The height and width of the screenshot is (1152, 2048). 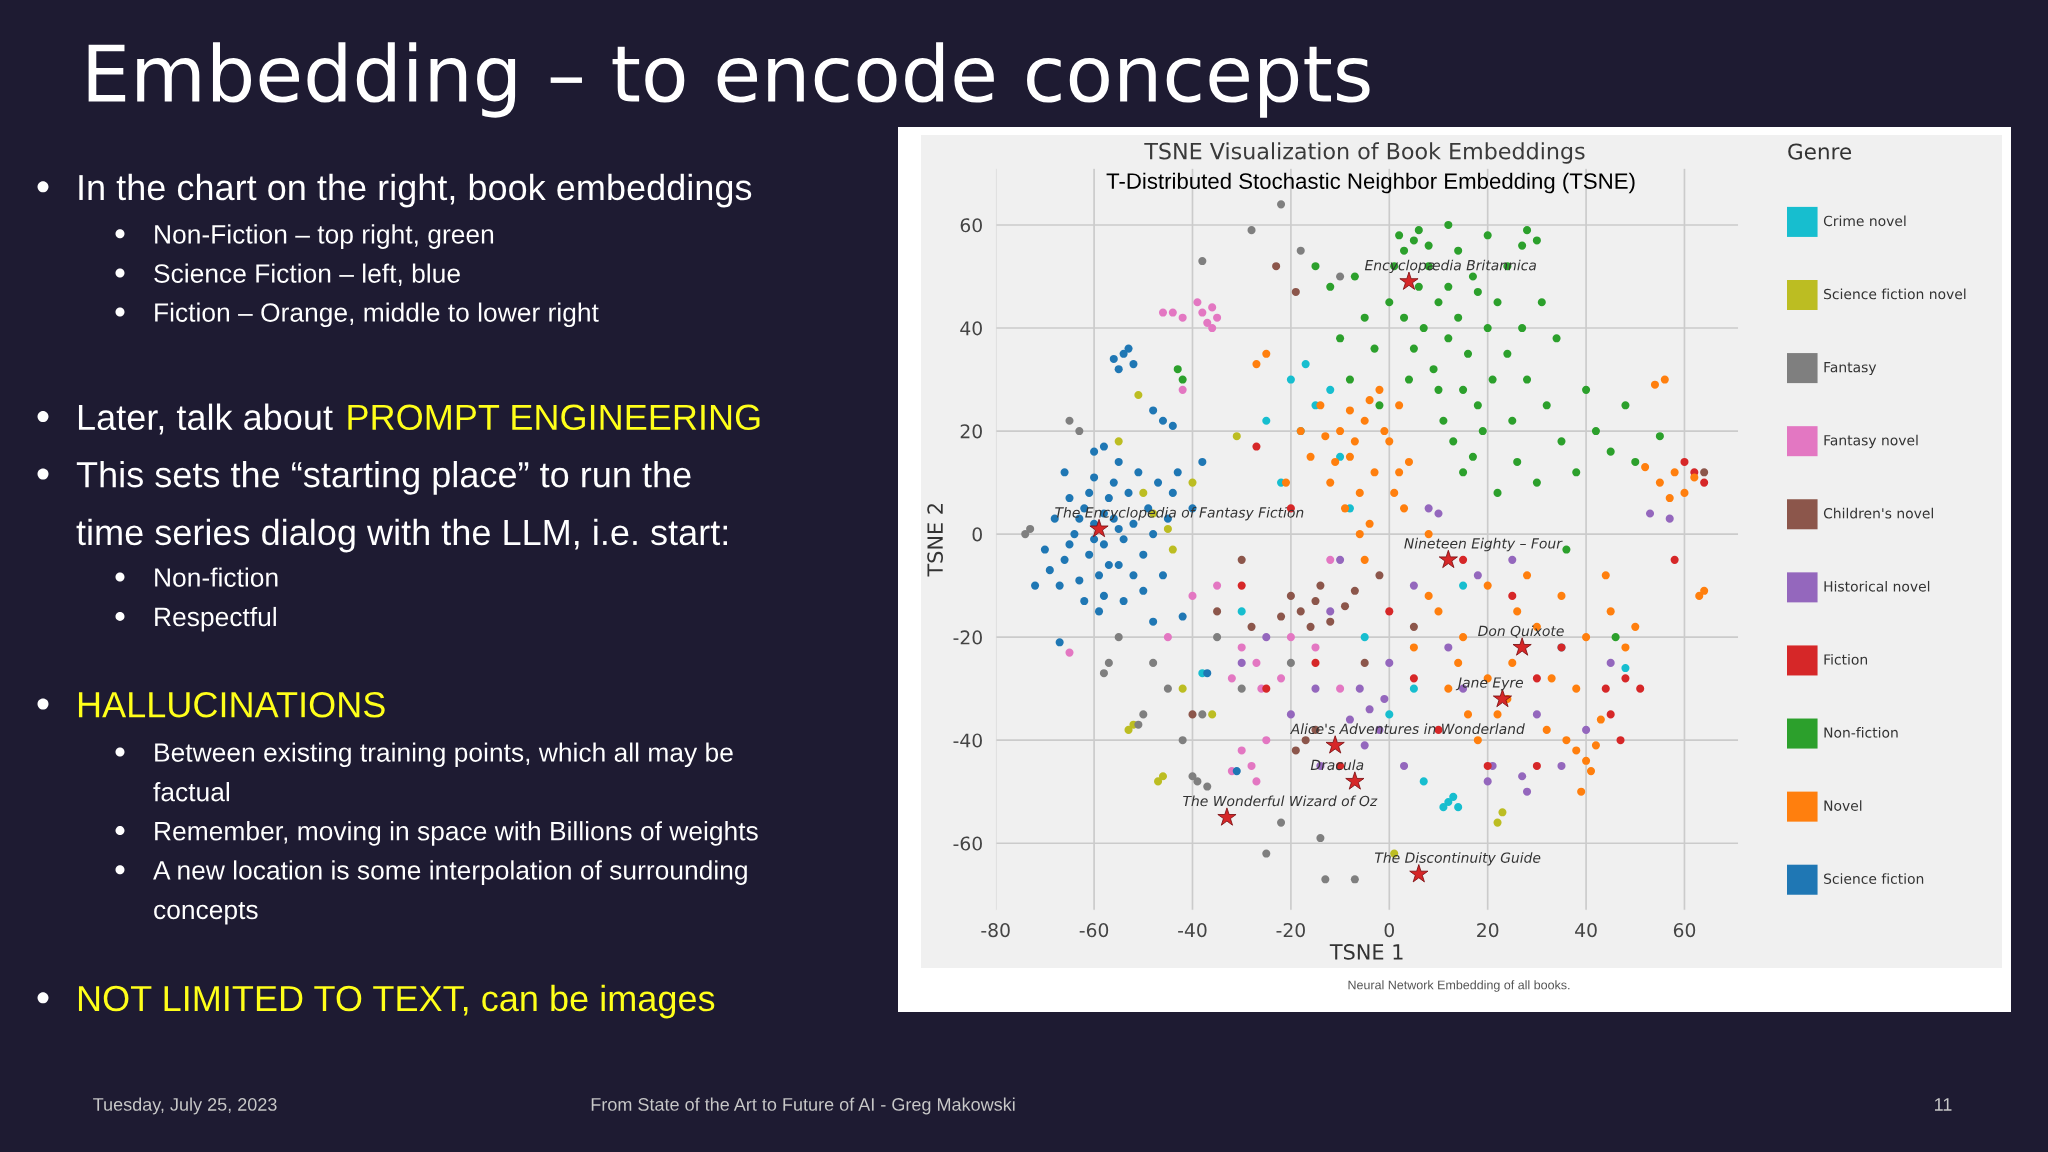 I want to click on legend-label: Science fiction, so click(x=1874, y=878).